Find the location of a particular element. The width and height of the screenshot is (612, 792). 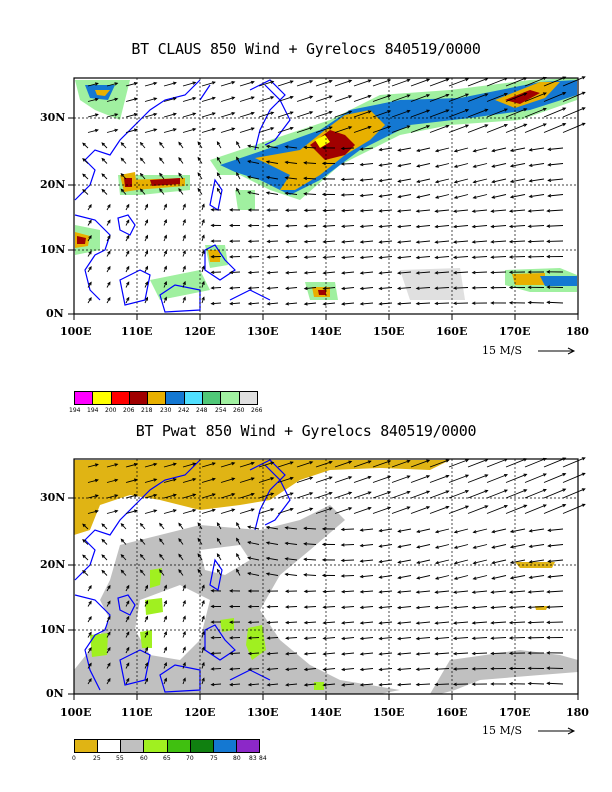

colorbar-label: 248 is located at coordinates (202, 410).